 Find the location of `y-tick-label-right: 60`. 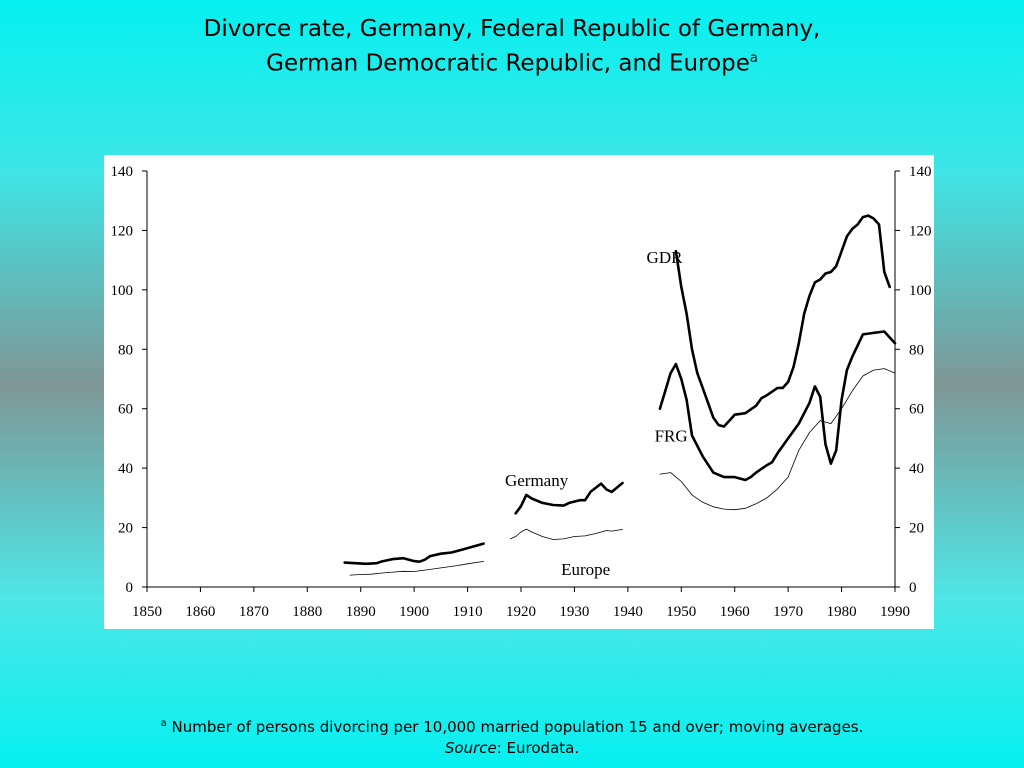

y-tick-label-right: 60 is located at coordinates (916, 410).